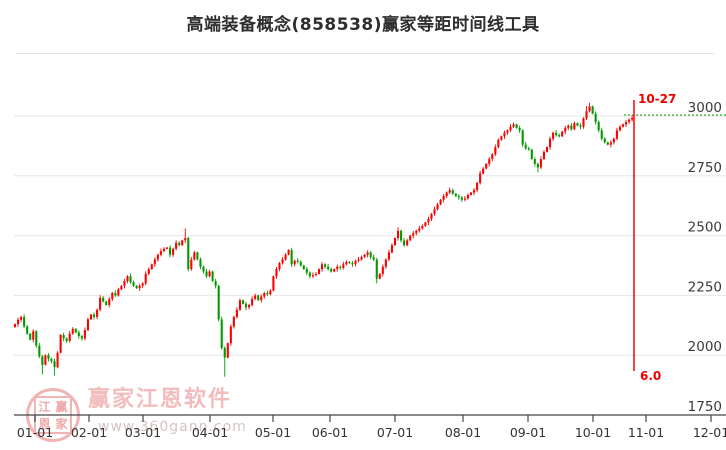 The image size is (726, 450). I want to click on x-tick-label: 12-01, so click(709, 432).